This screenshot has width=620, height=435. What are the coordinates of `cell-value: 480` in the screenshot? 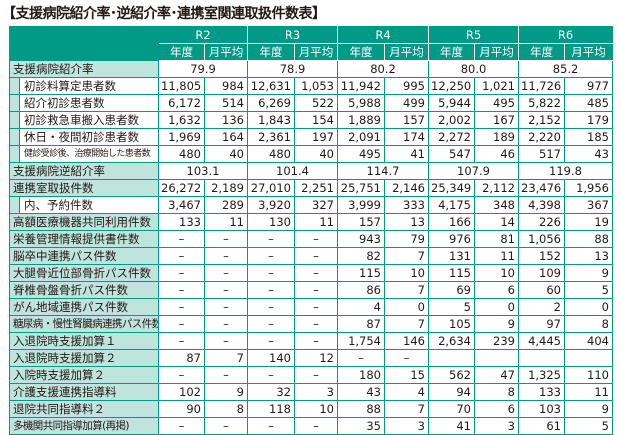 It's located at (271, 154).